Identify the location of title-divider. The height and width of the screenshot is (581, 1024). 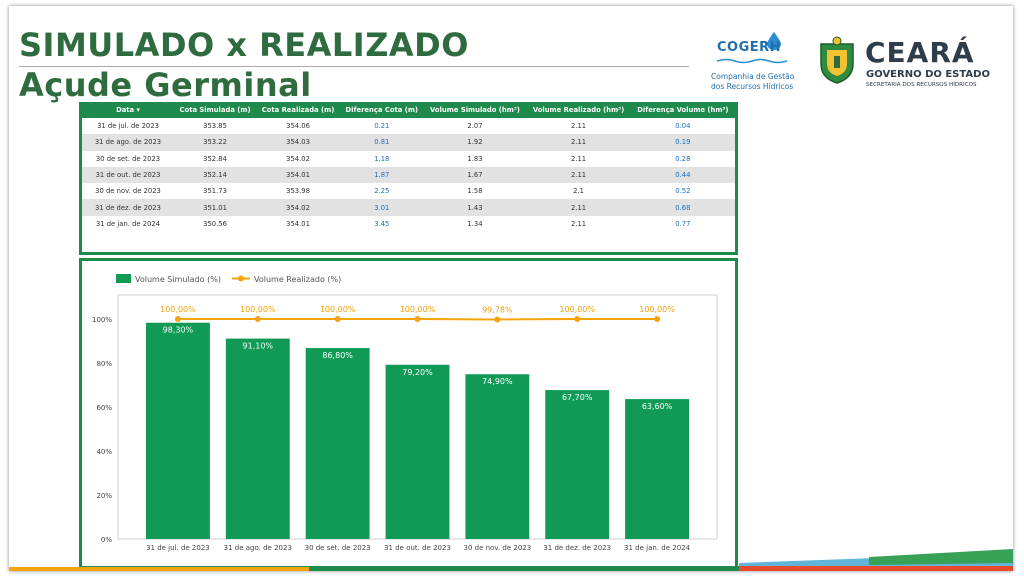
(354, 66).